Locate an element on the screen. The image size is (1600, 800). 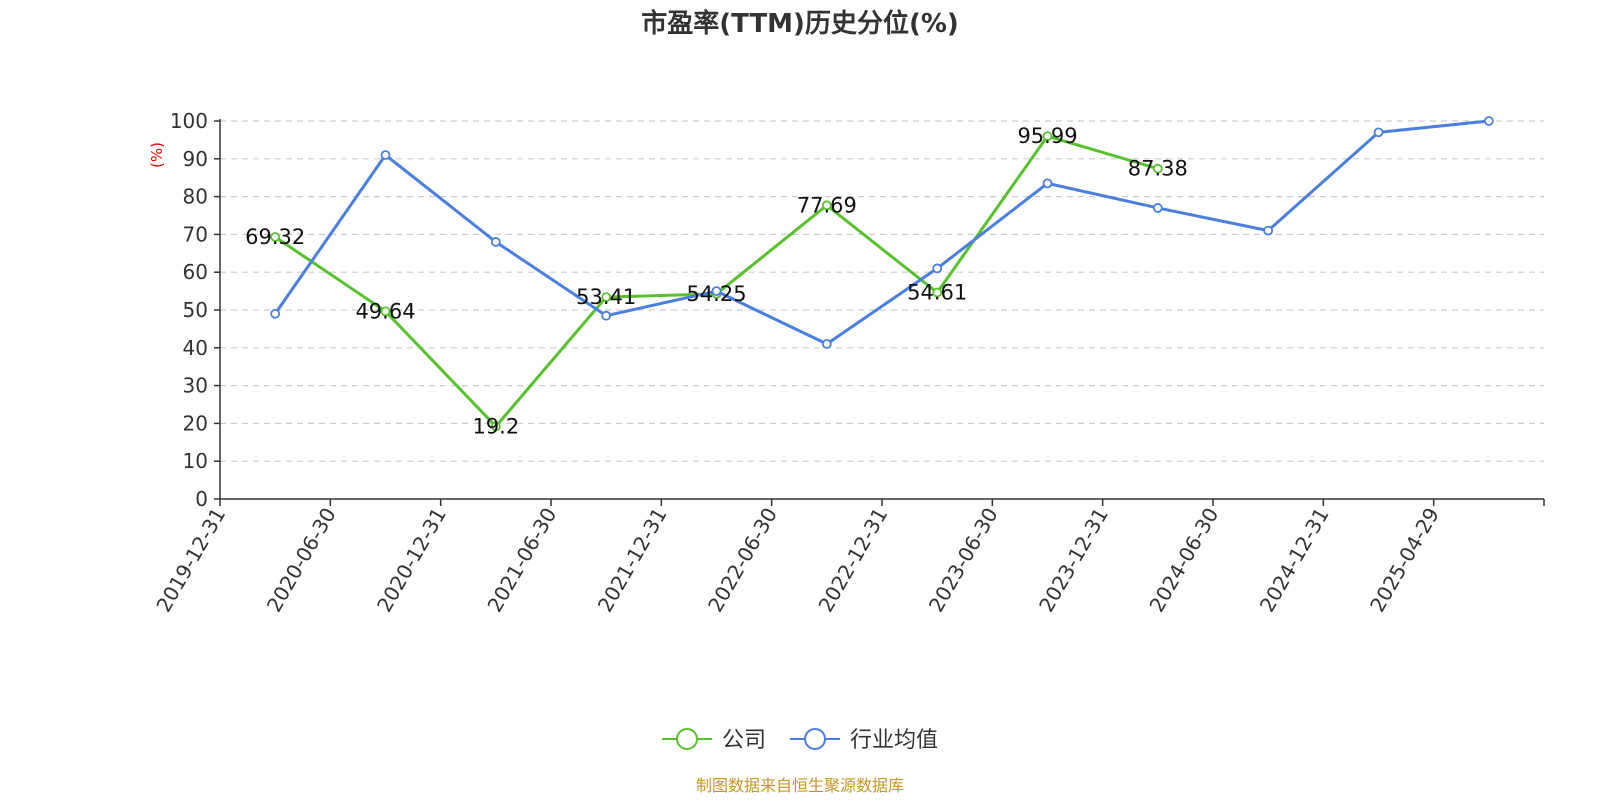
x-tick-label: 2021-06-30 is located at coordinates (521, 560).